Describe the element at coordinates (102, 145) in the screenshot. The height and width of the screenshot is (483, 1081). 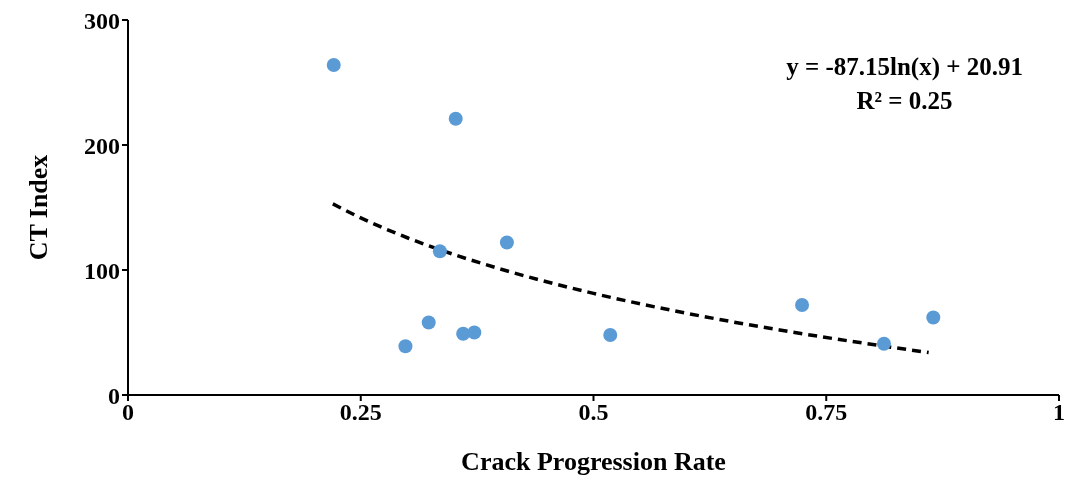
I see `y-tick-label: 200` at that location.